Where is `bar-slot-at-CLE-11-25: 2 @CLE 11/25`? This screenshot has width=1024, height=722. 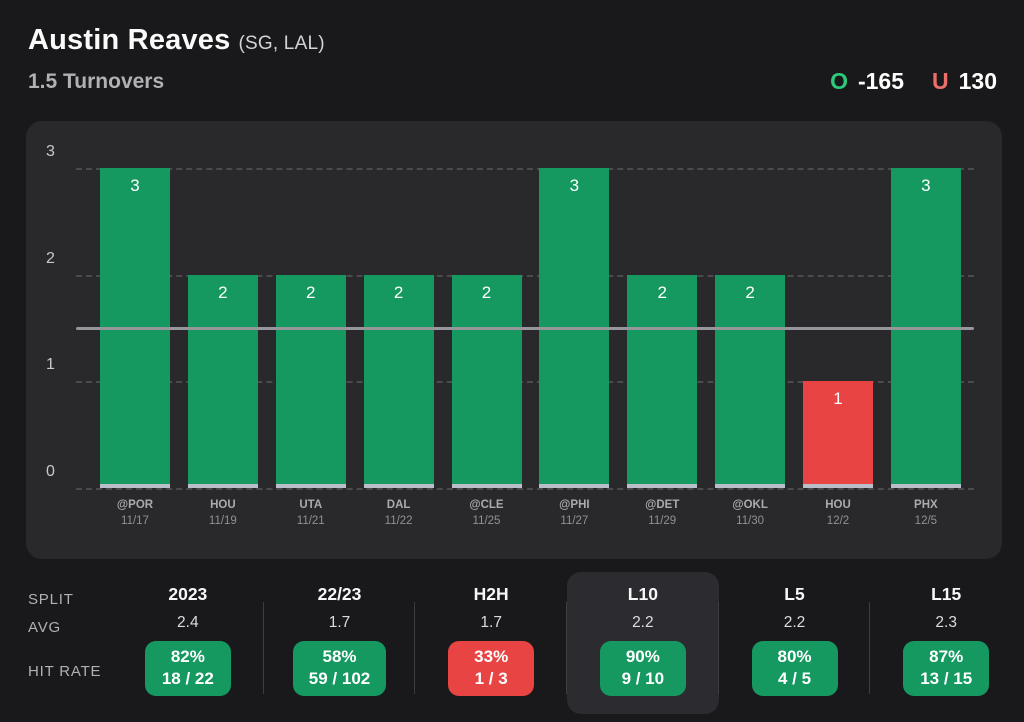
bar-slot-at-CLE-11-25: 2 @CLE 11/25 is located at coordinates (486, 347).